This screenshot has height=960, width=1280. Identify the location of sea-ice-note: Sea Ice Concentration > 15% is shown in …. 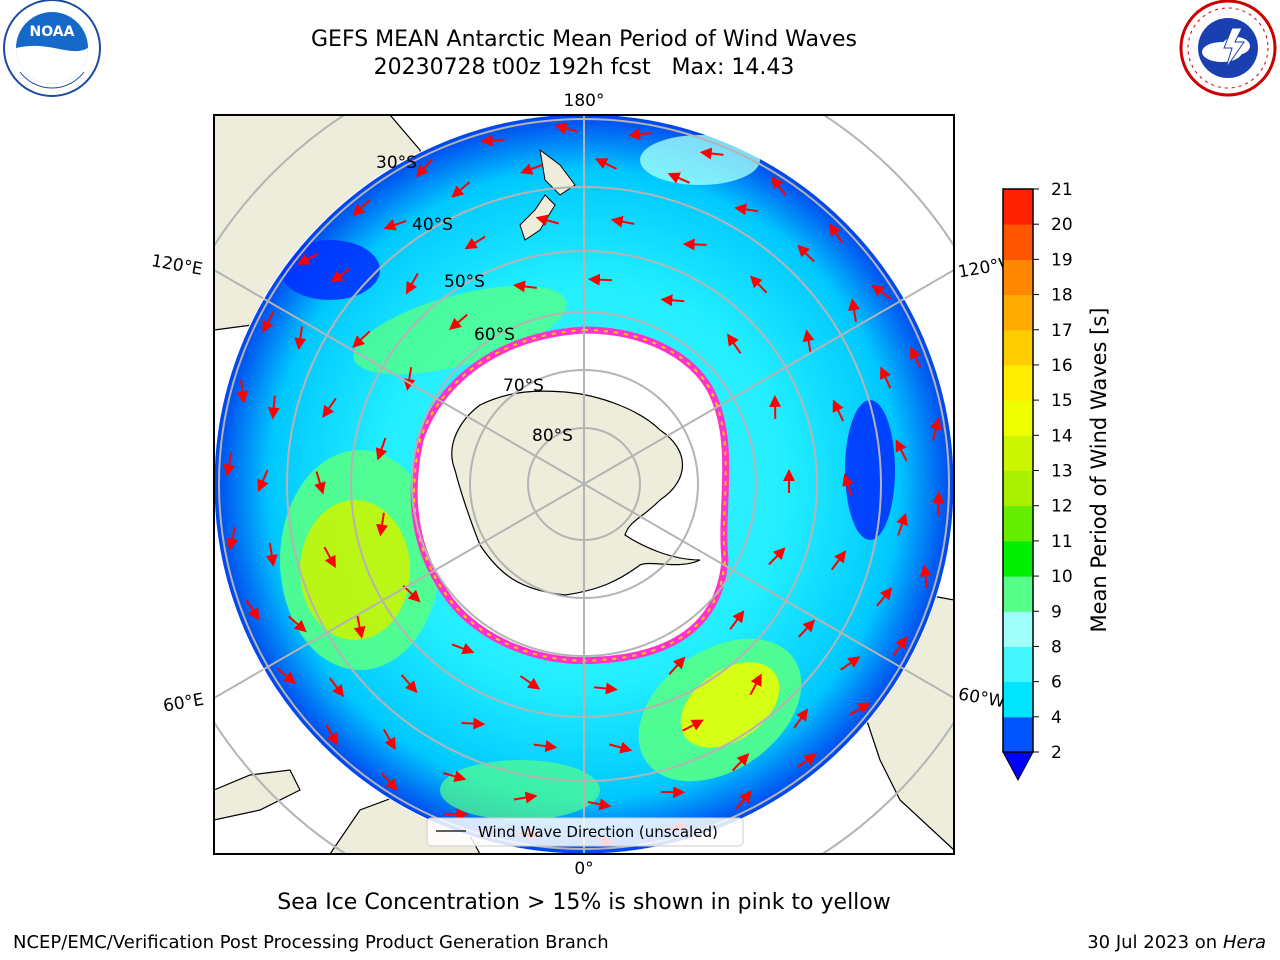
(584, 902).